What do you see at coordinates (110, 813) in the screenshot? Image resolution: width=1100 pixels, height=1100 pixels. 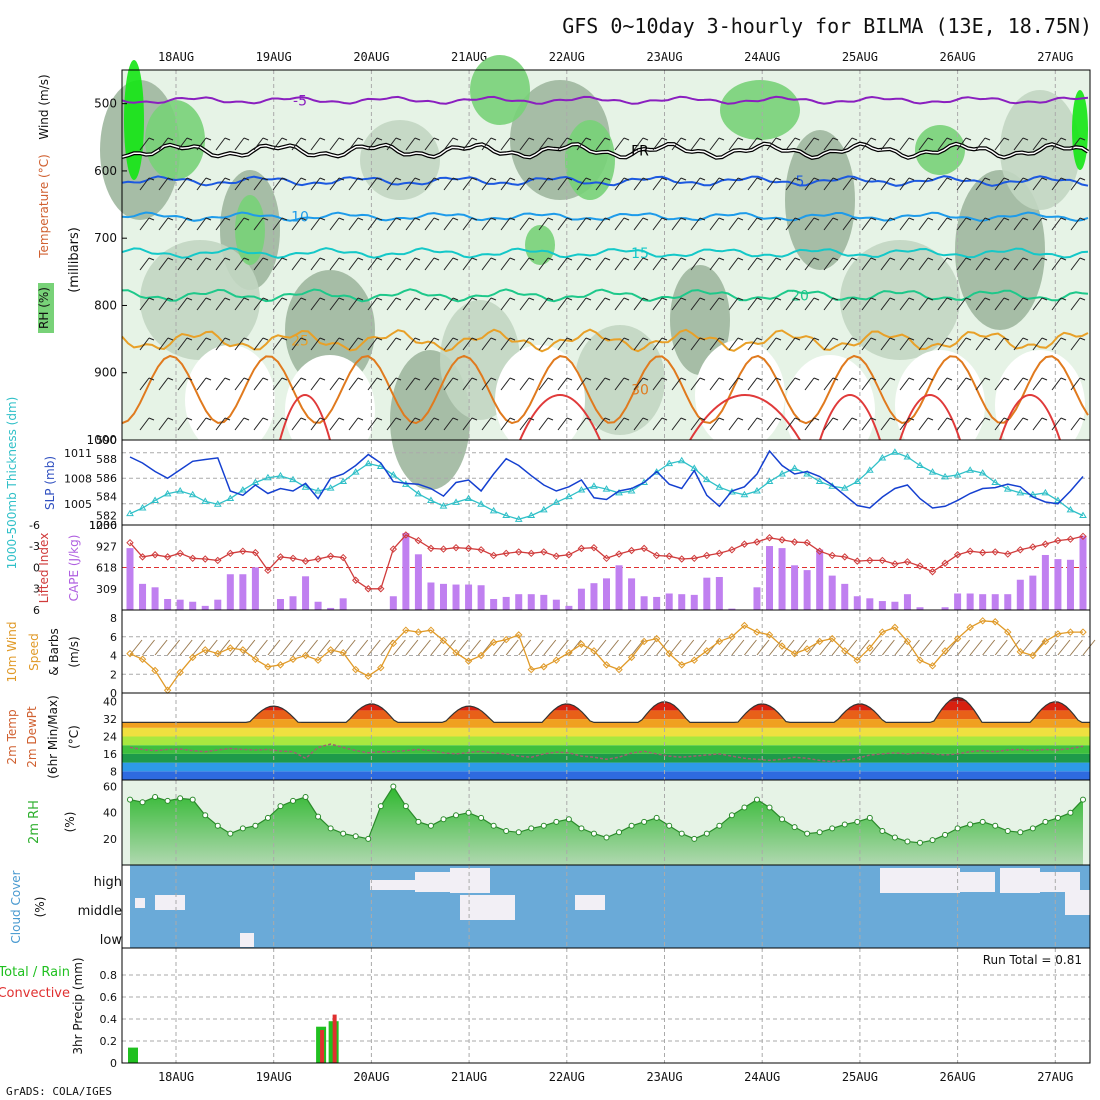 I see `rh2m-tick: 40` at bounding box center [110, 813].